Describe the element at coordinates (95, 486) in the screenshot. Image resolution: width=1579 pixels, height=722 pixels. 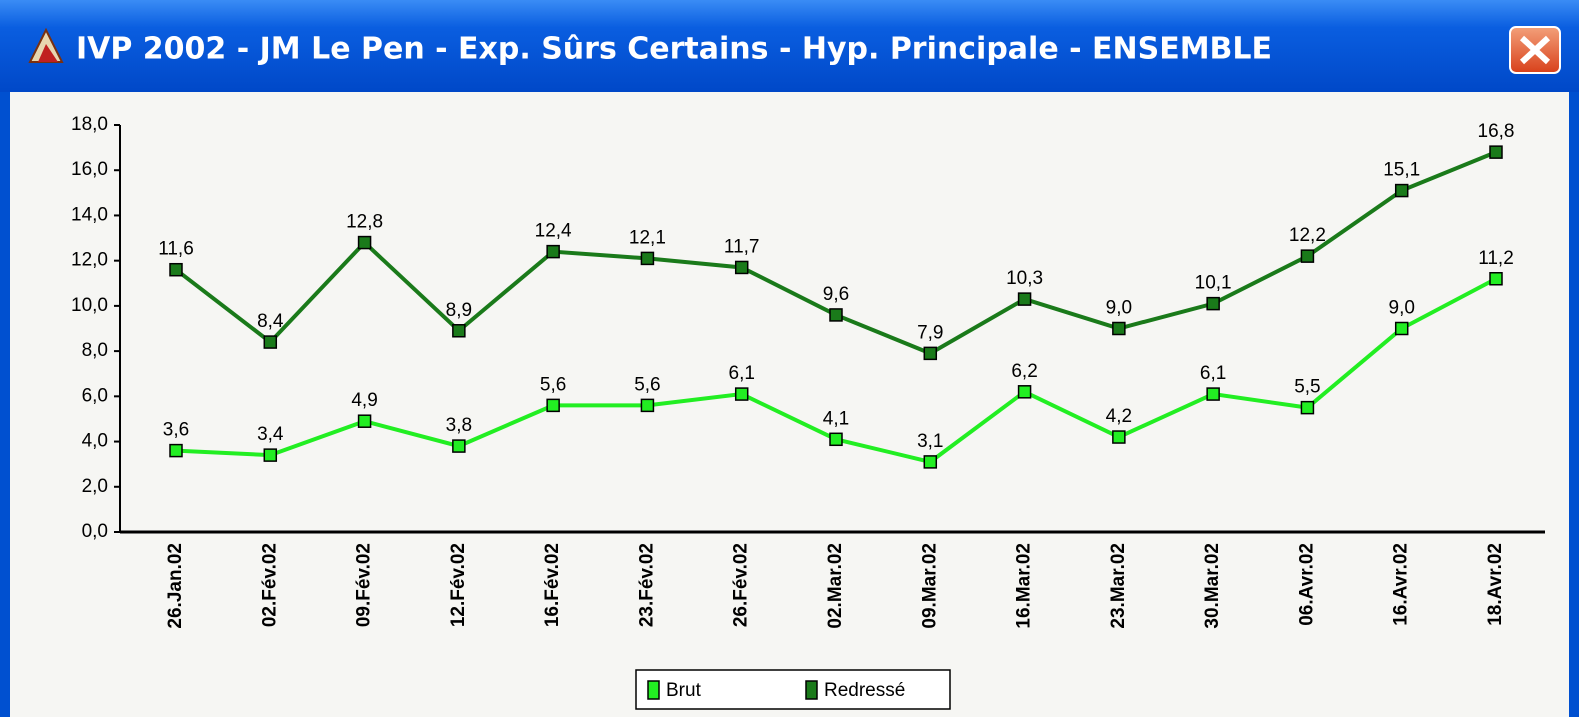
I see `y-tick-label: 2,0` at that location.